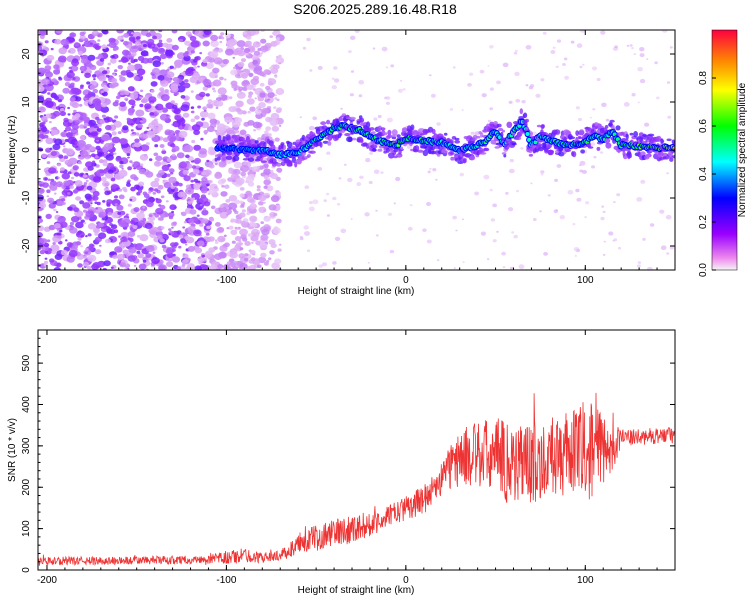 The width and height of the screenshot is (750, 600). Describe the element at coordinates (406, 580) in the screenshot. I see `x-tick-label: 0` at that location.